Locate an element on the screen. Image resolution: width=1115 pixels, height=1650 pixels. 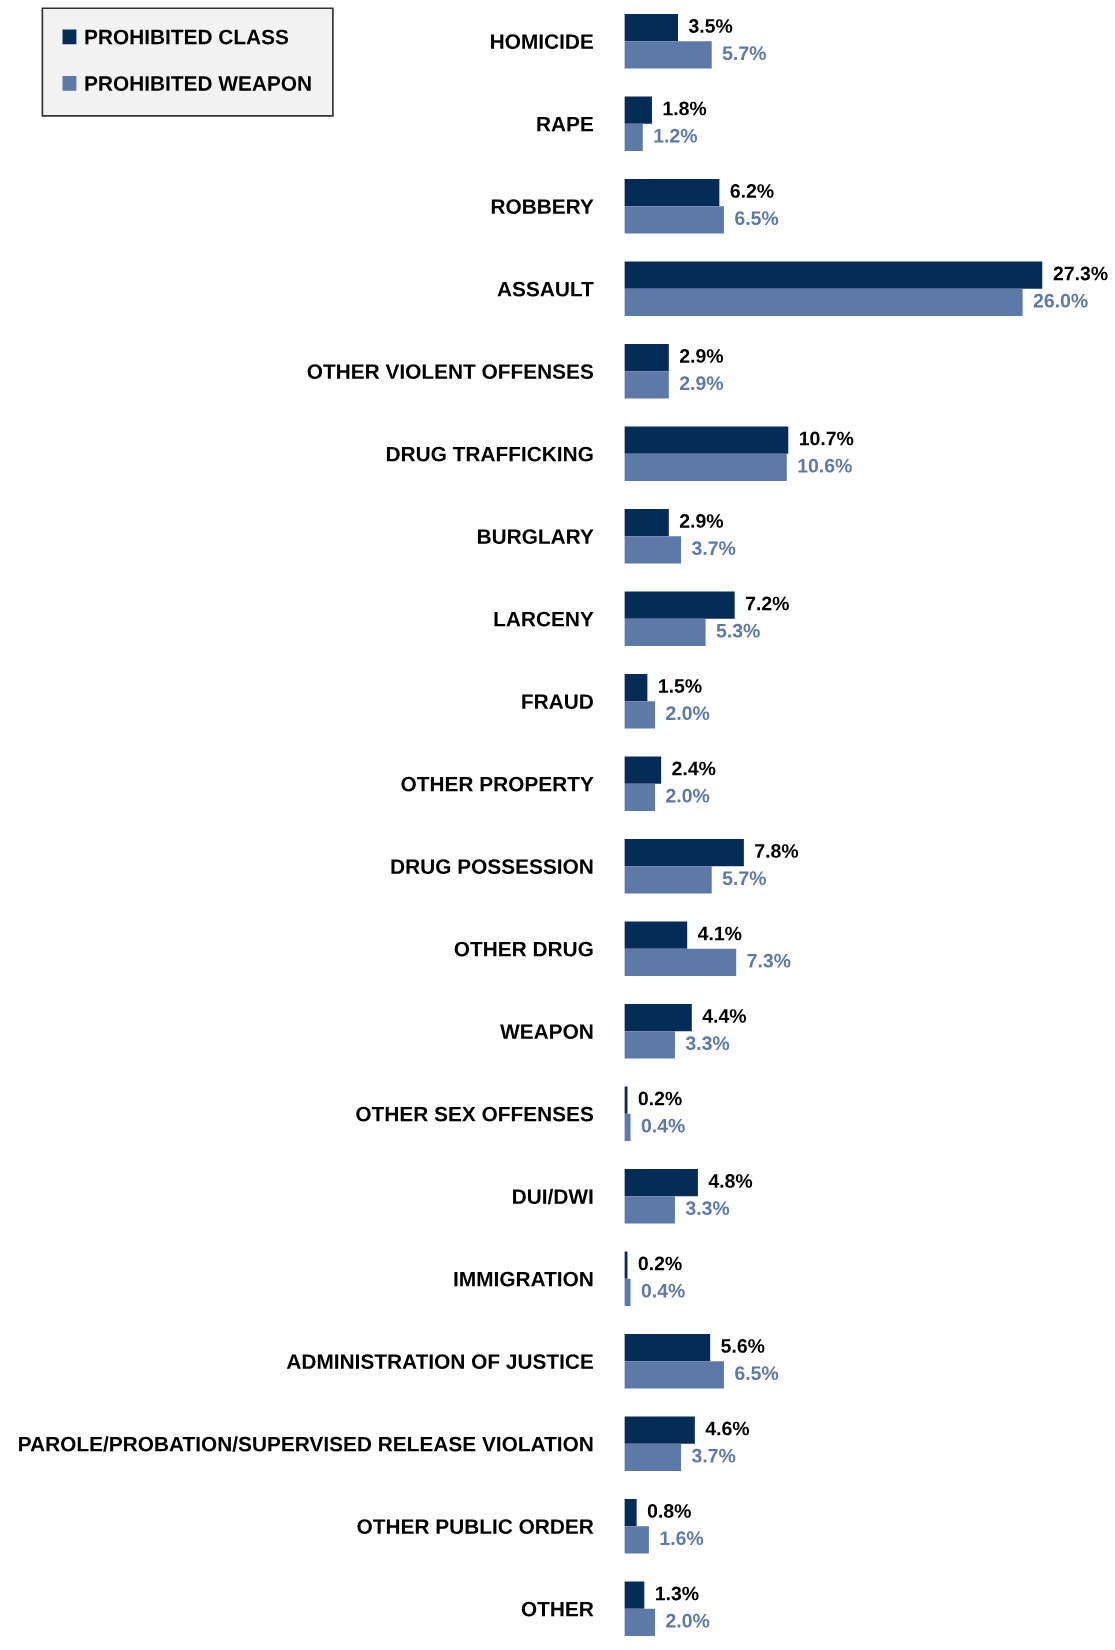
y-tick-label: RAPE is located at coordinates (565, 124).